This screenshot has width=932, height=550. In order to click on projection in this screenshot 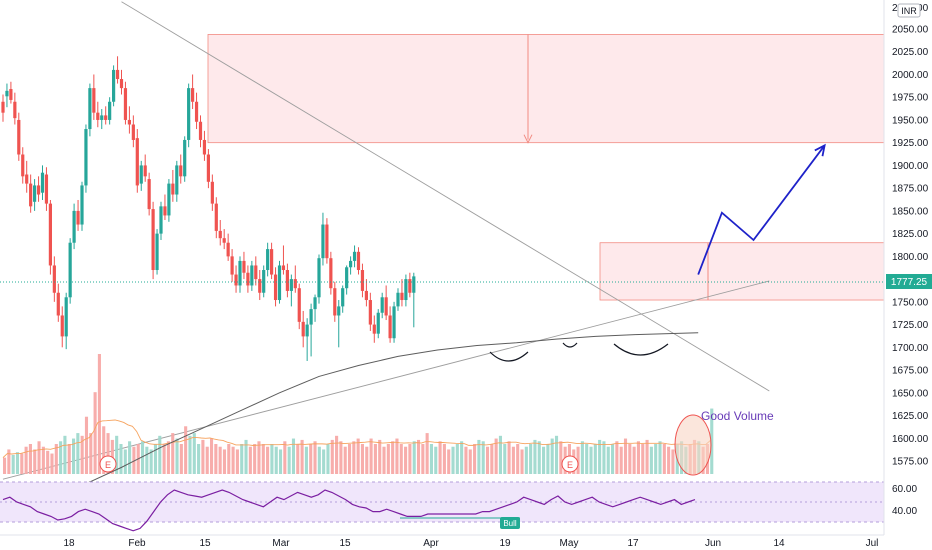, I will do `click(761, 209)`.